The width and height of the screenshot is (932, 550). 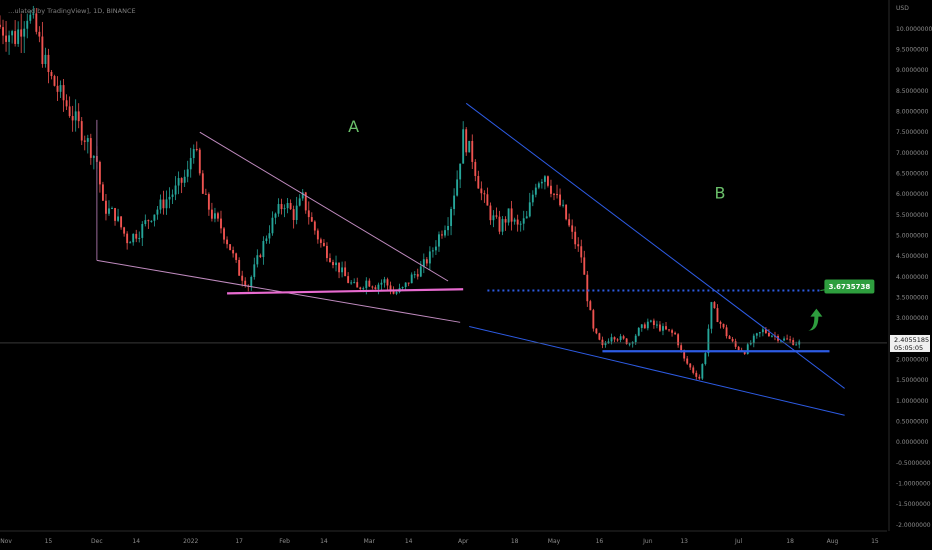 What do you see at coordinates (97, 541) in the screenshot?
I see `x-tick-label: Dec` at bounding box center [97, 541].